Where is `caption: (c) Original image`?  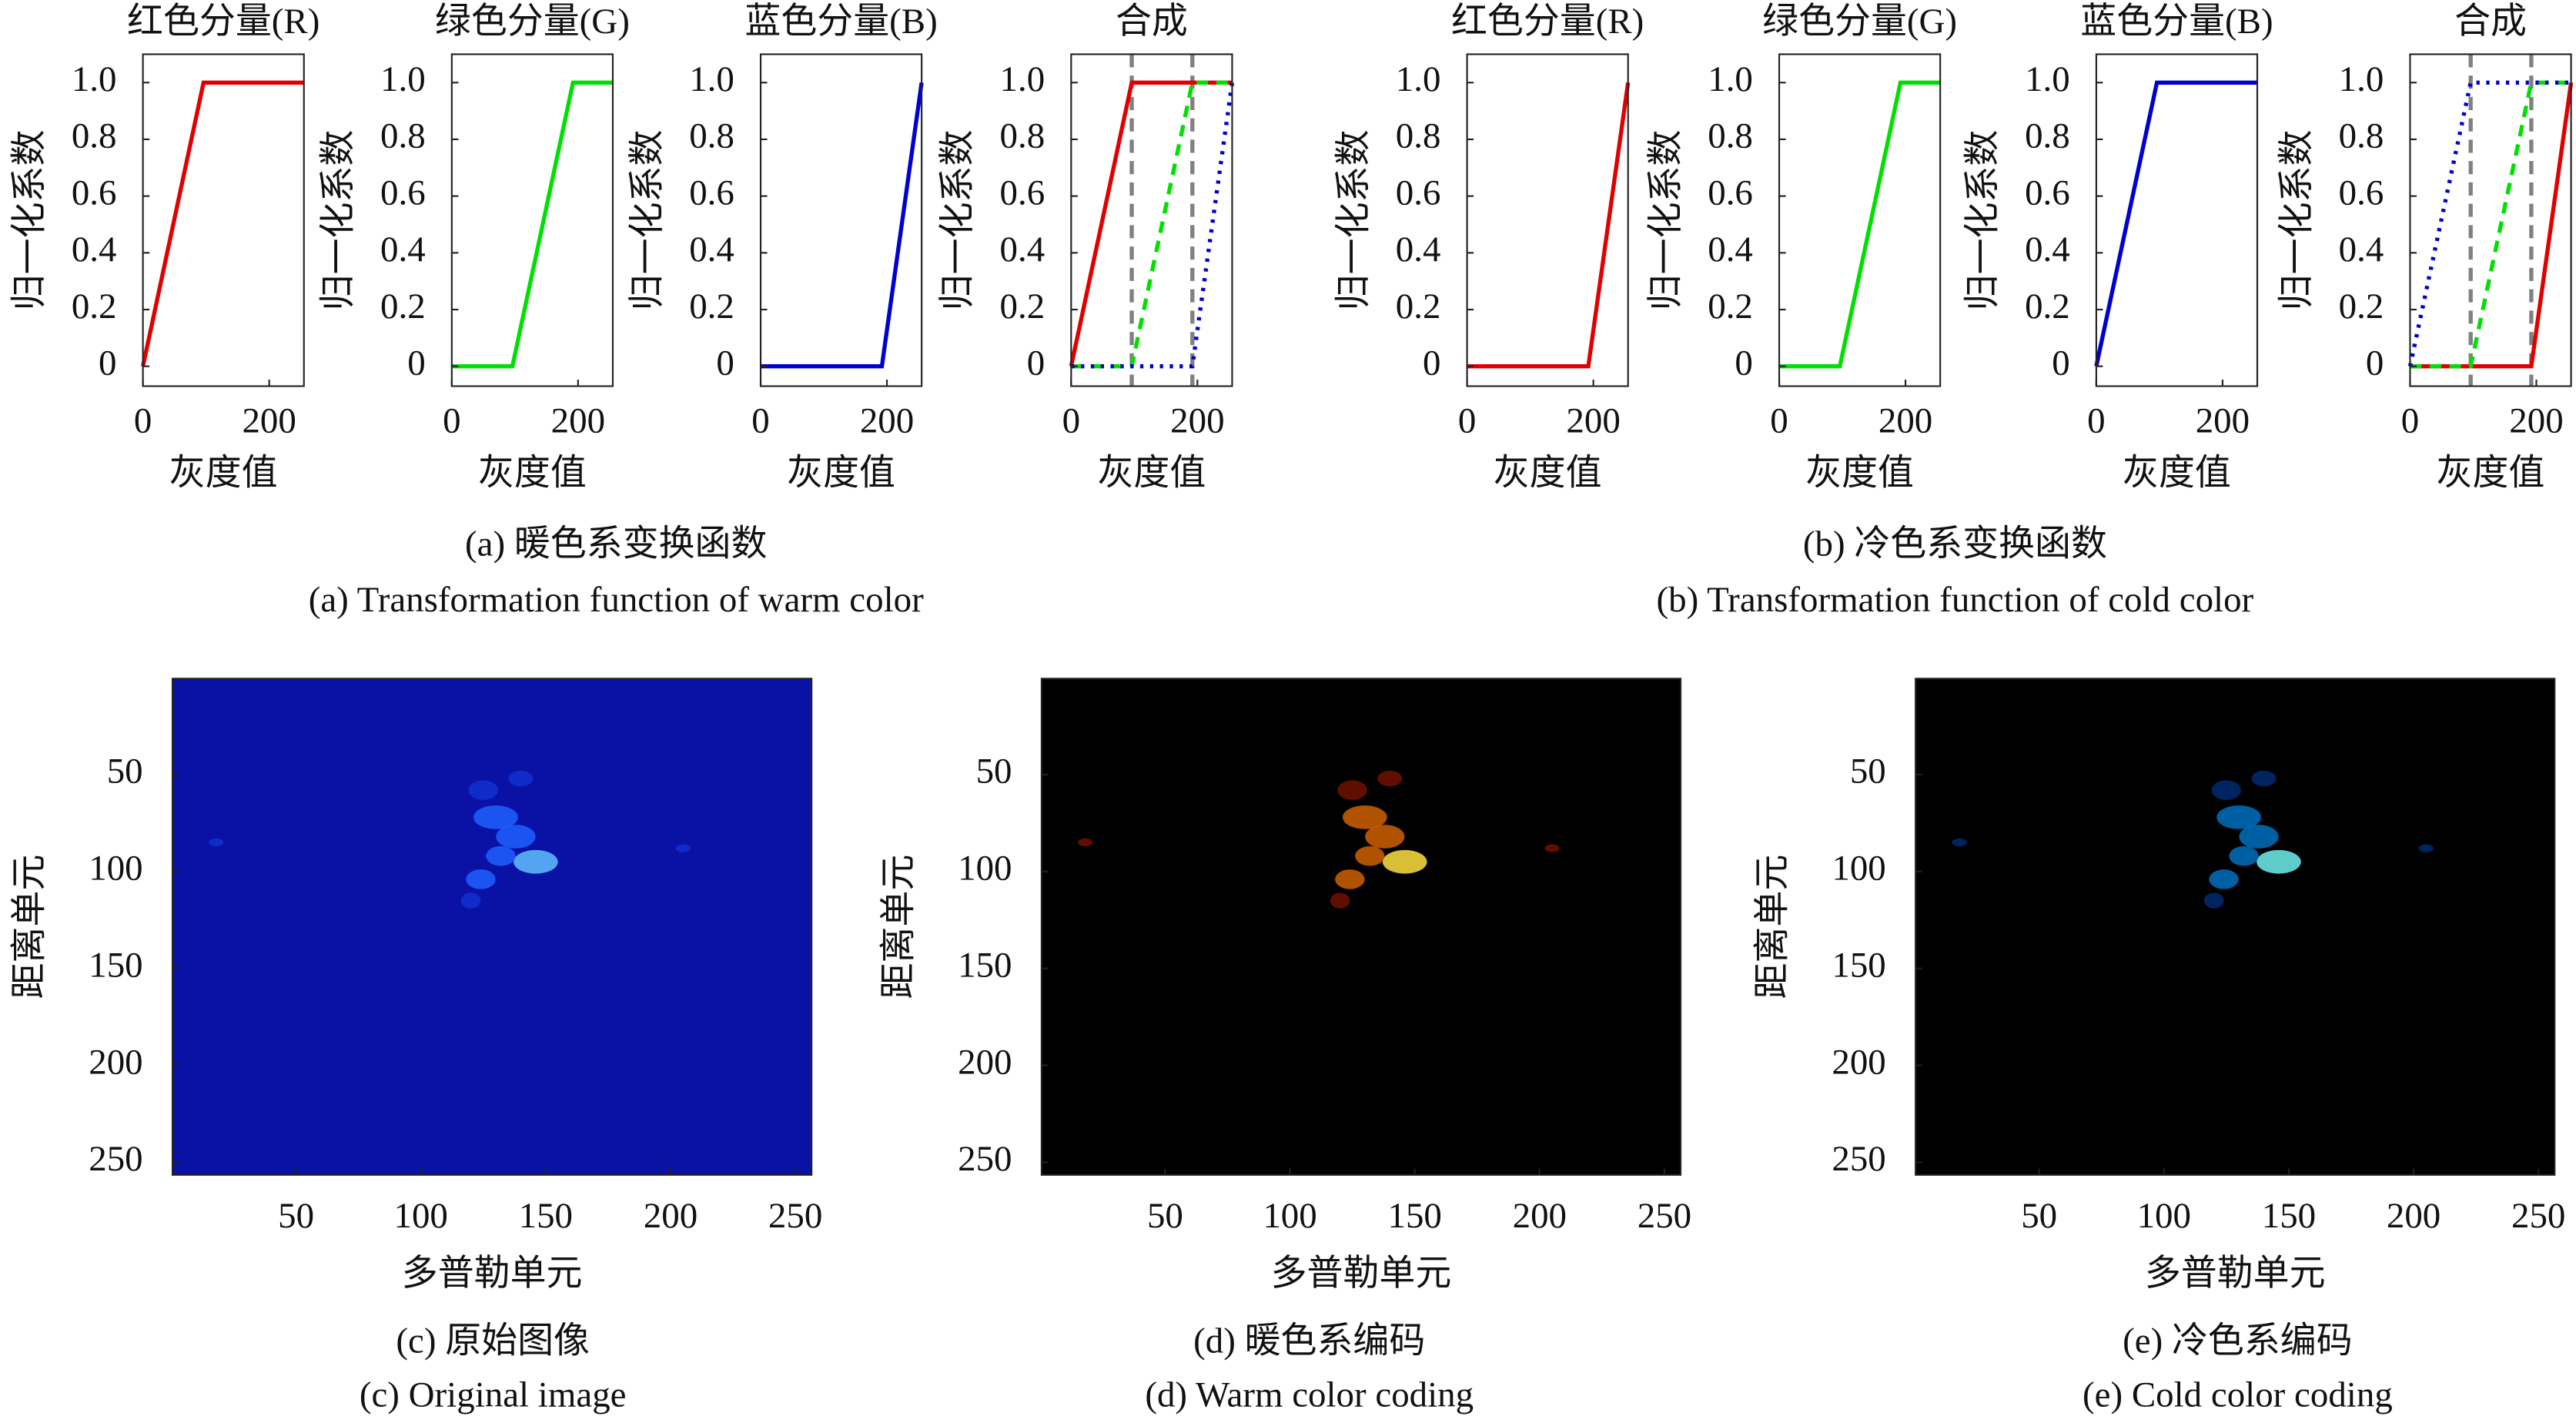
caption: (c) Original image is located at coordinates (493, 1395).